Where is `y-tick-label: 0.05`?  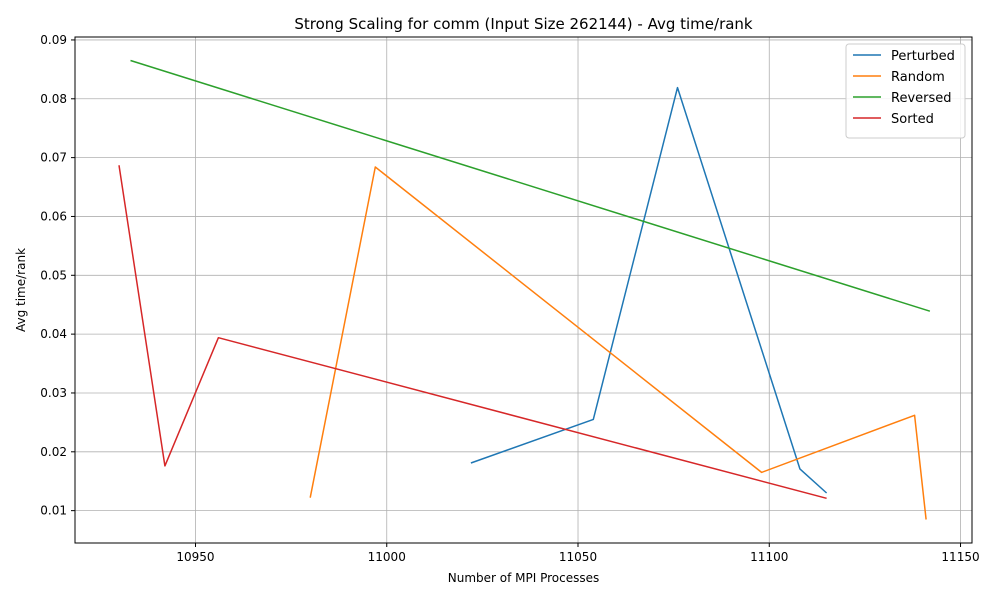
y-tick-label: 0.05 is located at coordinates (53, 275).